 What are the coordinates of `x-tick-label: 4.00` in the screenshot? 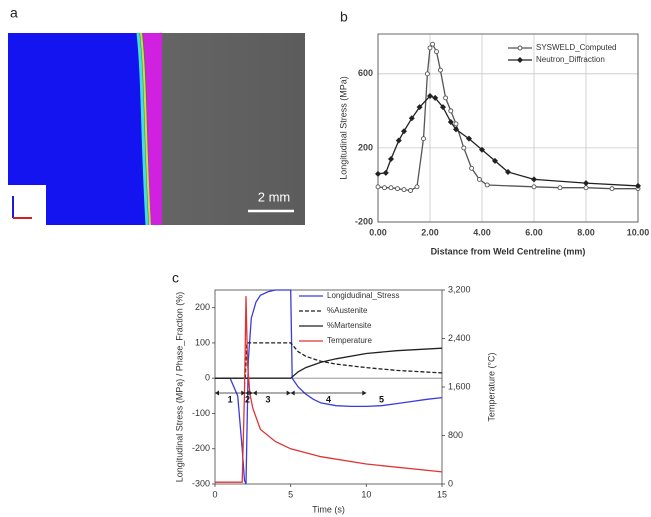 It's located at (482, 232).